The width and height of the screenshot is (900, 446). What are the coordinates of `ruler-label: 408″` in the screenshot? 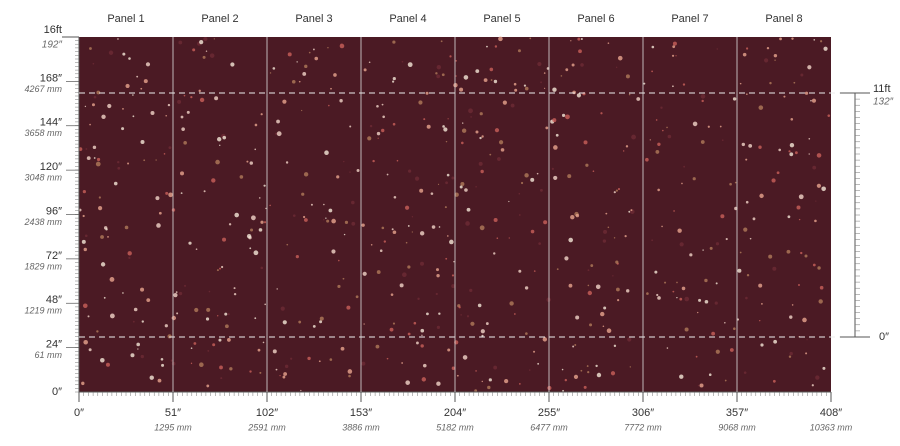 It's located at (831, 413).